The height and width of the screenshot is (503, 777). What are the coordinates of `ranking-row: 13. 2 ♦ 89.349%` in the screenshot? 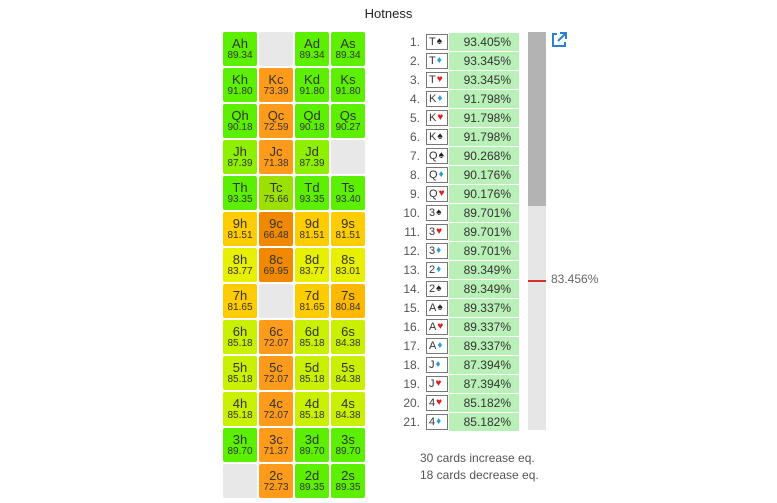 It's located at (459, 269).